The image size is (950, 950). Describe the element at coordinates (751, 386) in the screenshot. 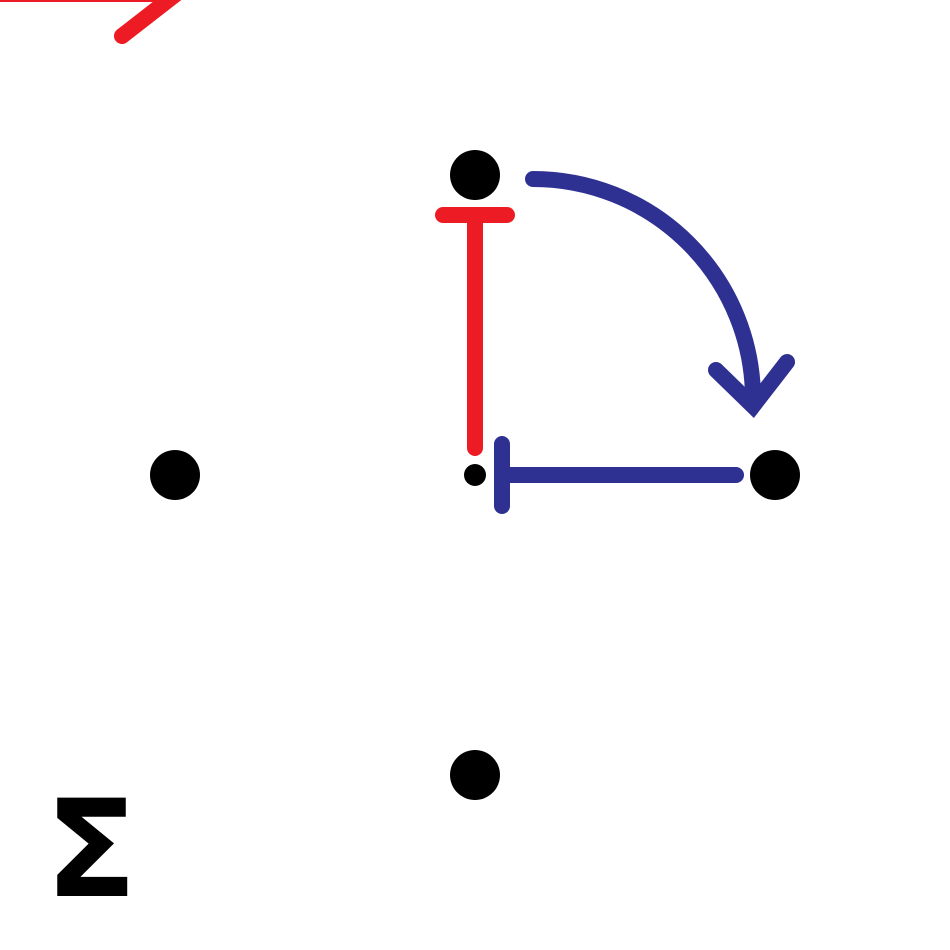

I see `blue-curved-arrow-head` at that location.